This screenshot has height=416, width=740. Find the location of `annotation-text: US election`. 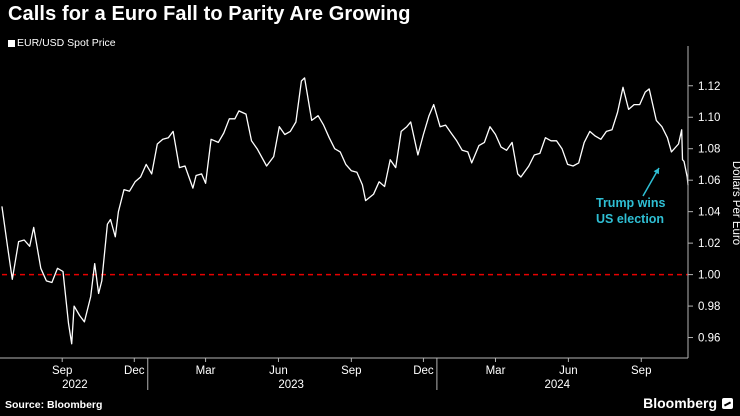

annotation-text: US election is located at coordinates (630, 219).